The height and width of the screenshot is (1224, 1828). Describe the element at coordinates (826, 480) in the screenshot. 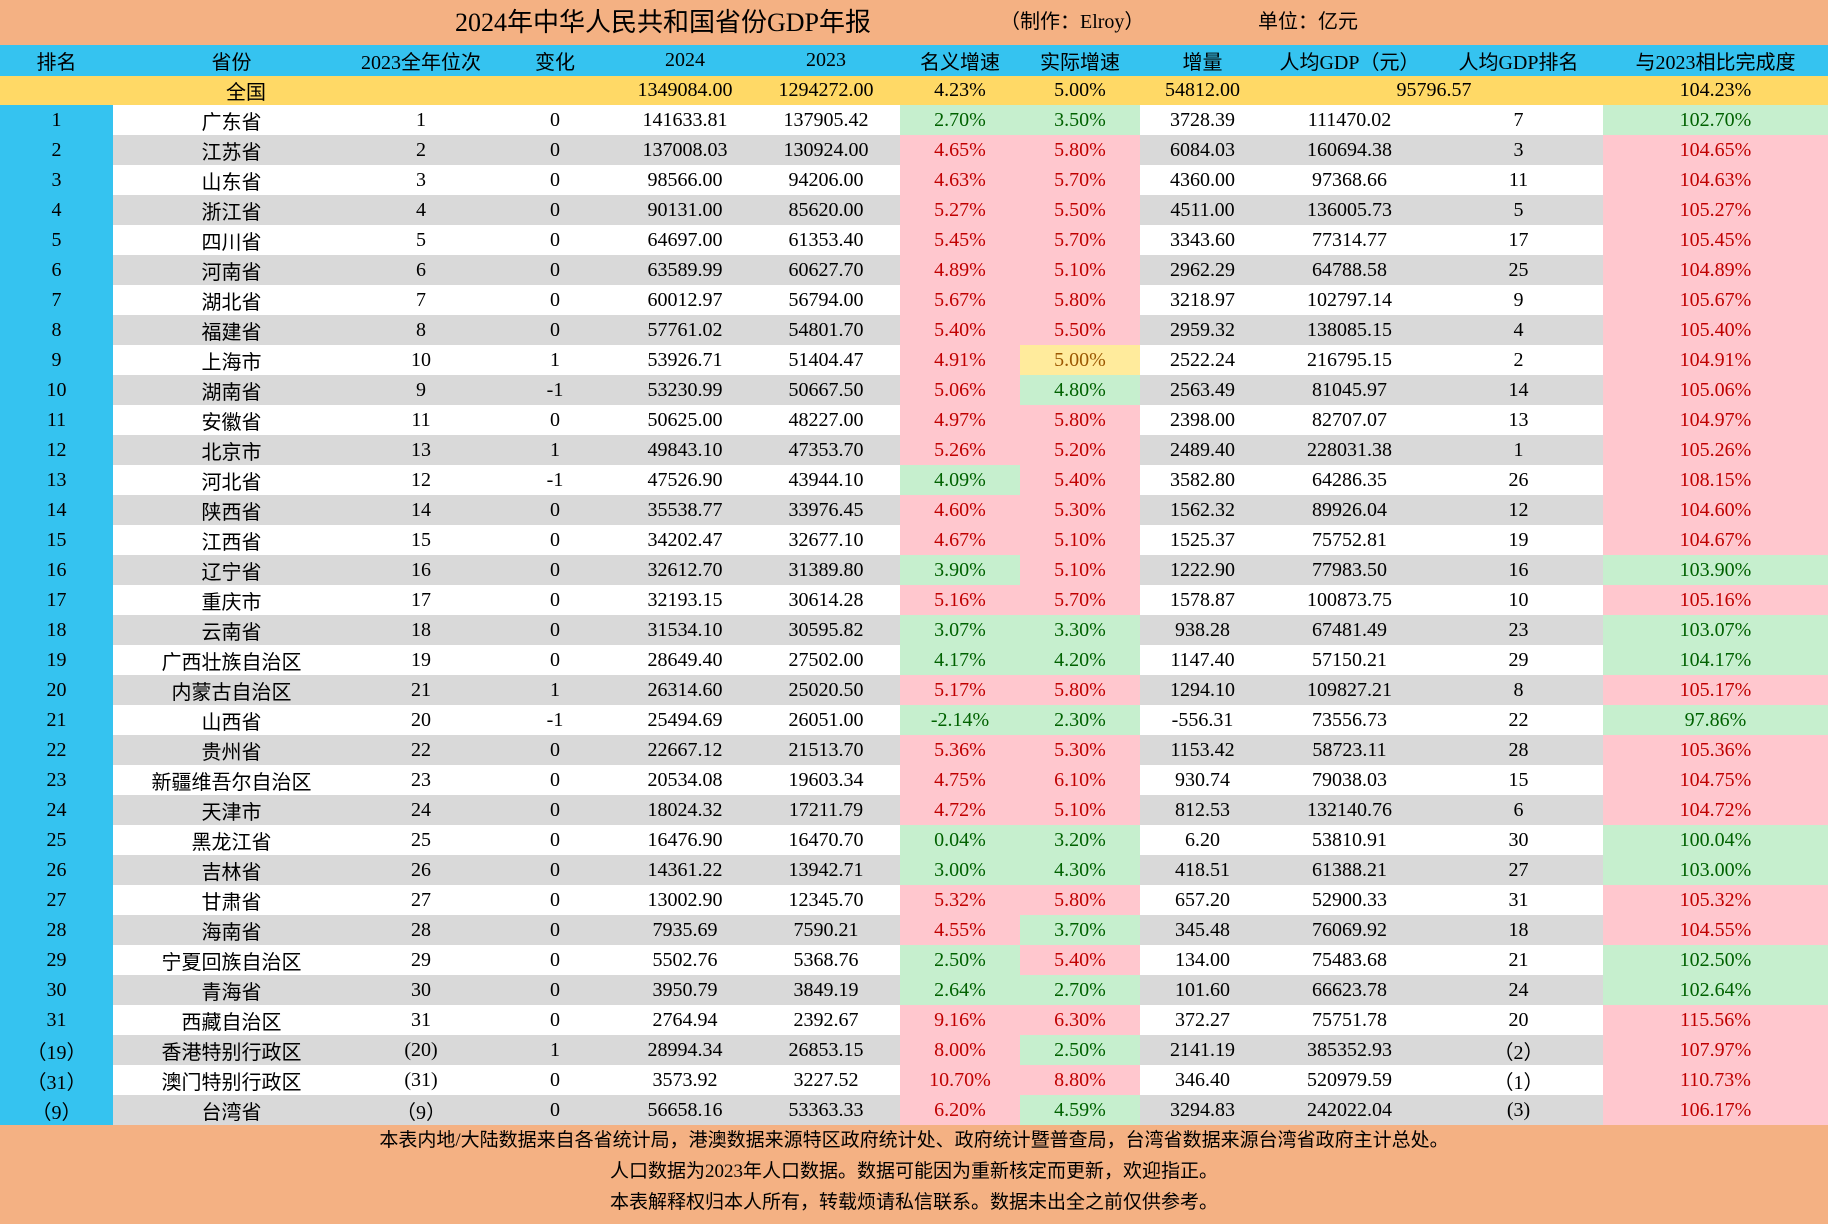

I see `table-cell: 43944.10` at that location.